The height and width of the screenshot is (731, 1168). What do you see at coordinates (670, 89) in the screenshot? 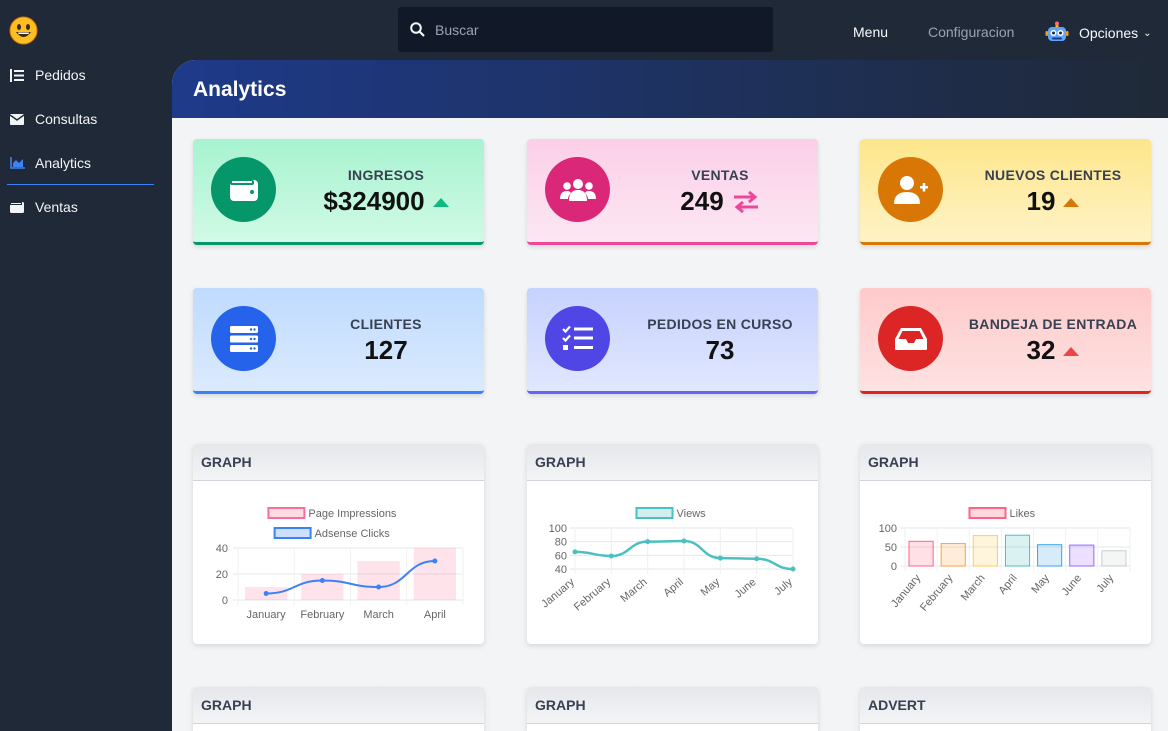
I see `page-header: Analytics` at bounding box center [670, 89].